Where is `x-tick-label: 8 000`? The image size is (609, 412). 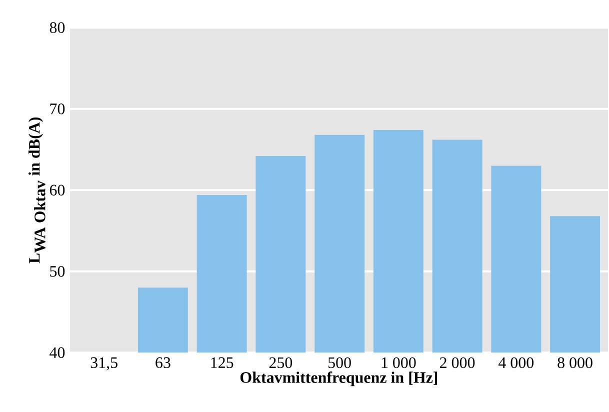
x-tick-label: 8 000 is located at coordinates (575, 363).